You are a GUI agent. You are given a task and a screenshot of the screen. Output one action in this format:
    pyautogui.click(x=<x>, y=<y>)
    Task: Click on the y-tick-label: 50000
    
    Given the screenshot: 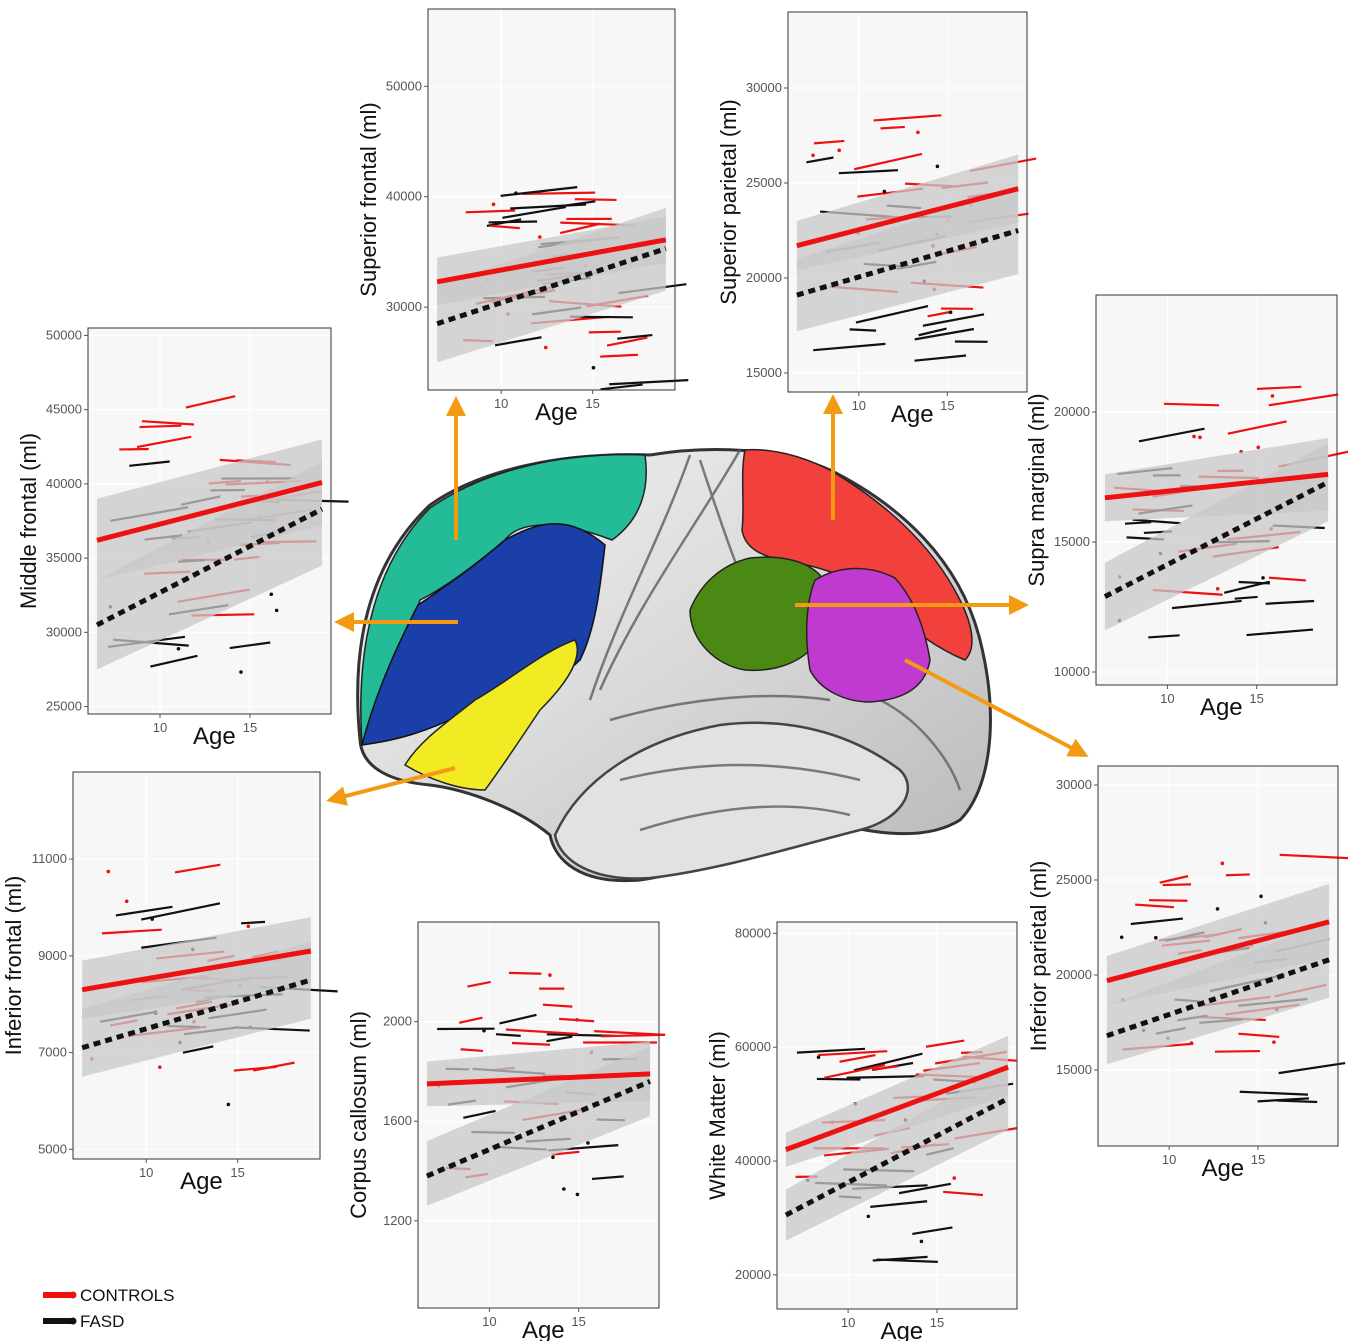 What is the action you would take?
    pyautogui.click(x=64, y=334)
    